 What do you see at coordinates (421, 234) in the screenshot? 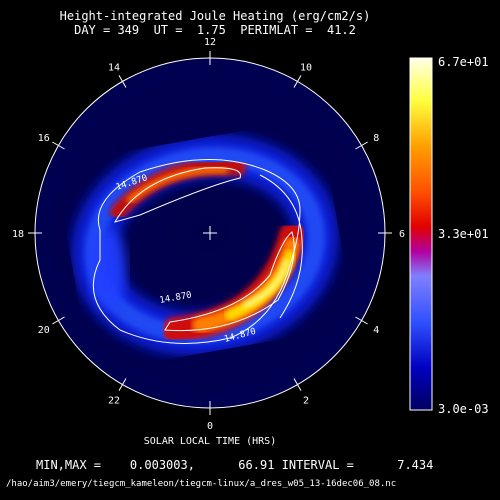
I see `colorbar` at bounding box center [421, 234].